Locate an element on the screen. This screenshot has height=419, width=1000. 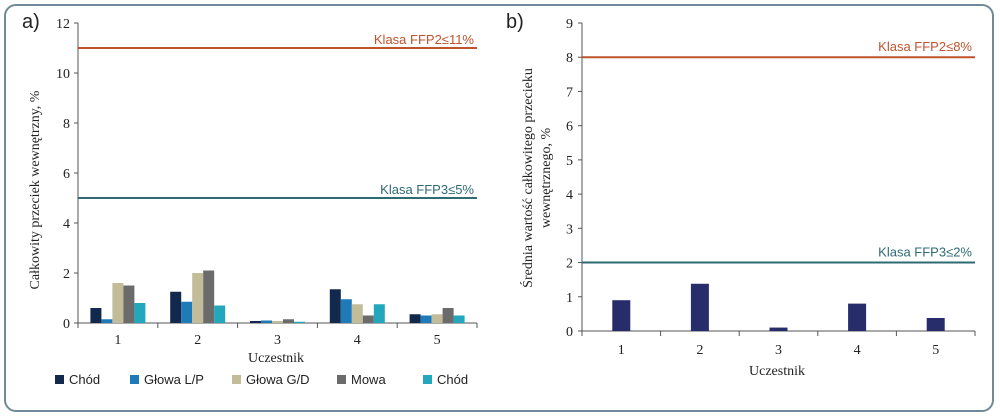
panel-a-y-tick-label: 6 is located at coordinates (66, 174).